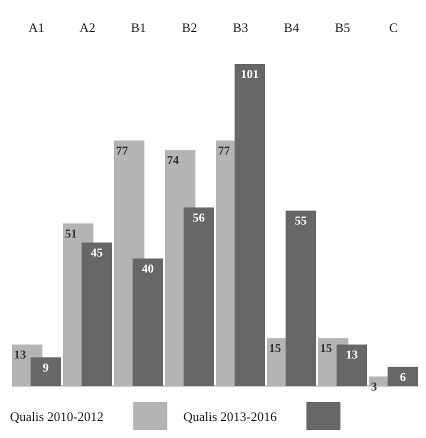  I want to click on data-label: 45, so click(96, 253).